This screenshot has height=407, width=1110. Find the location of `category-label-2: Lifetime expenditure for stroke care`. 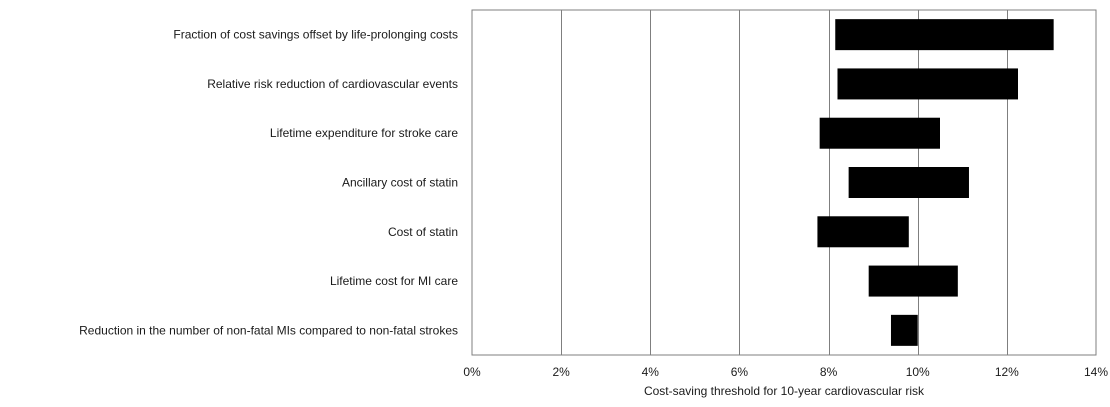

category-label-2: Lifetime expenditure for stroke care is located at coordinates (364, 133).